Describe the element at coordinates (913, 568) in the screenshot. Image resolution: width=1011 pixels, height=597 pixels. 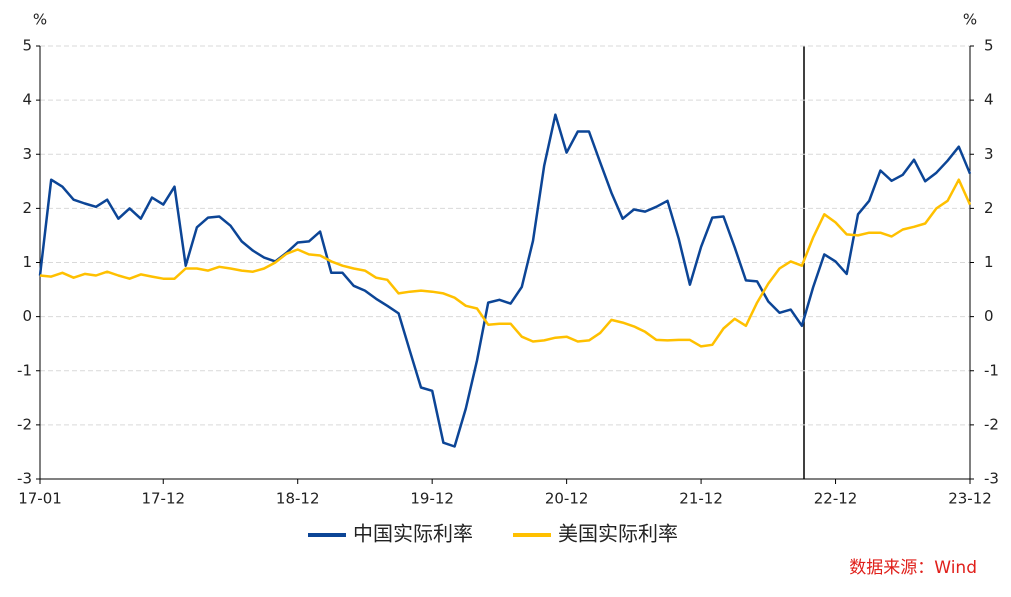
I see `source-note: 数据来源：Wind` at that location.